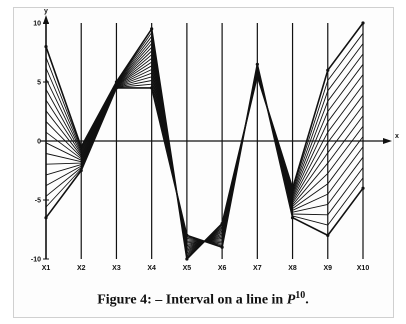  Describe the element at coordinates (363, 268) in the screenshot. I see `category-label-x10: X10` at that location.